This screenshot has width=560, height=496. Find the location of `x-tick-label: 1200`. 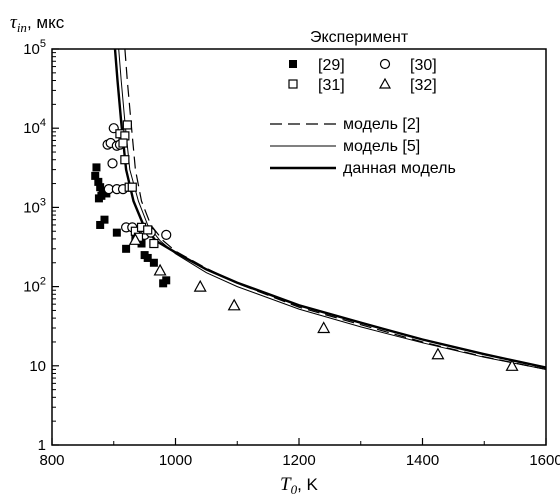

x-tick-label: 1200 is located at coordinates (298, 460).